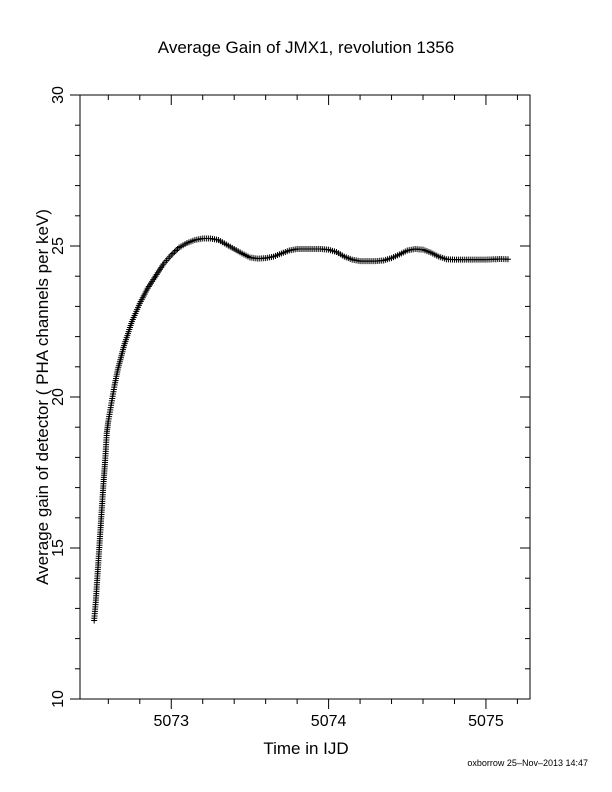 This screenshot has width=612, height=792. What do you see at coordinates (58, 397) in the screenshot?
I see `y-tick-label: 20` at bounding box center [58, 397].